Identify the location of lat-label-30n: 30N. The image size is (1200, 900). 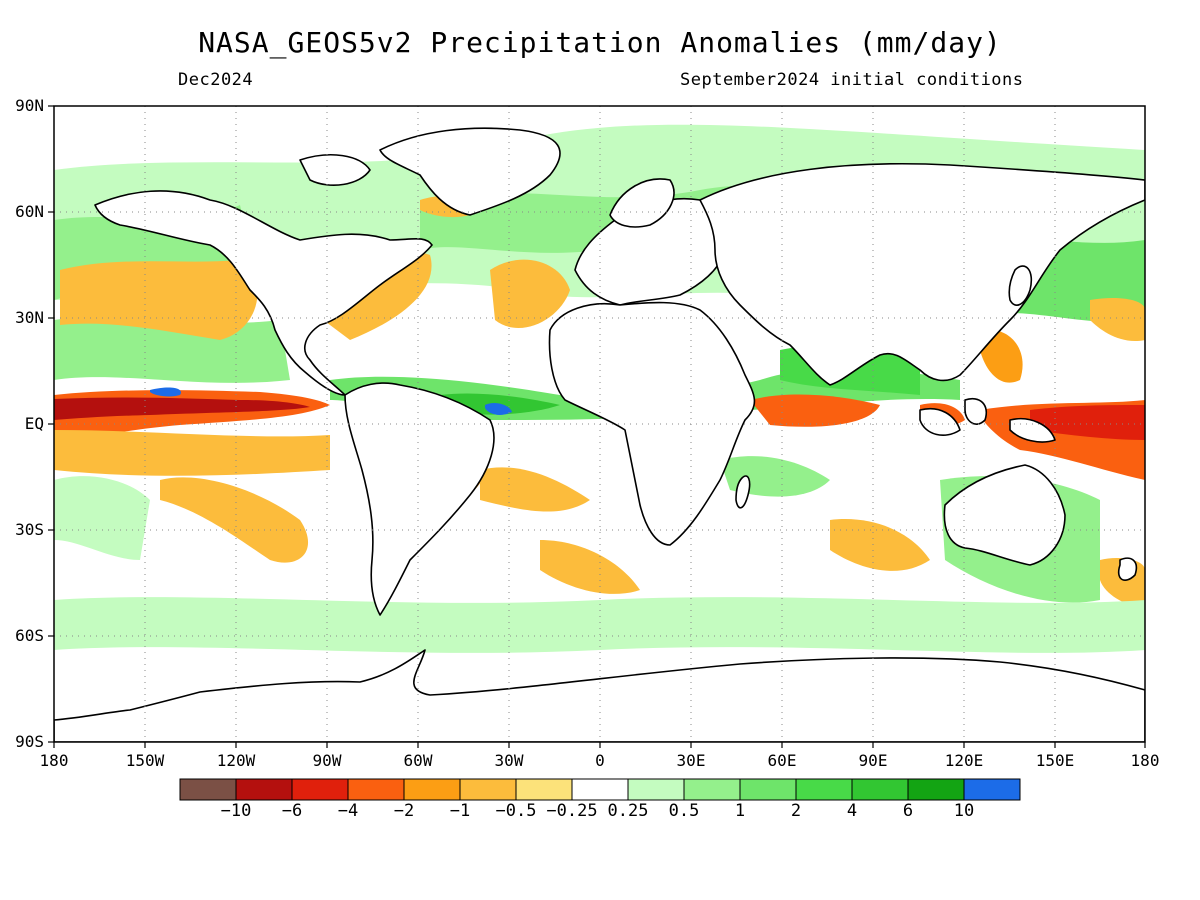
(29, 317).